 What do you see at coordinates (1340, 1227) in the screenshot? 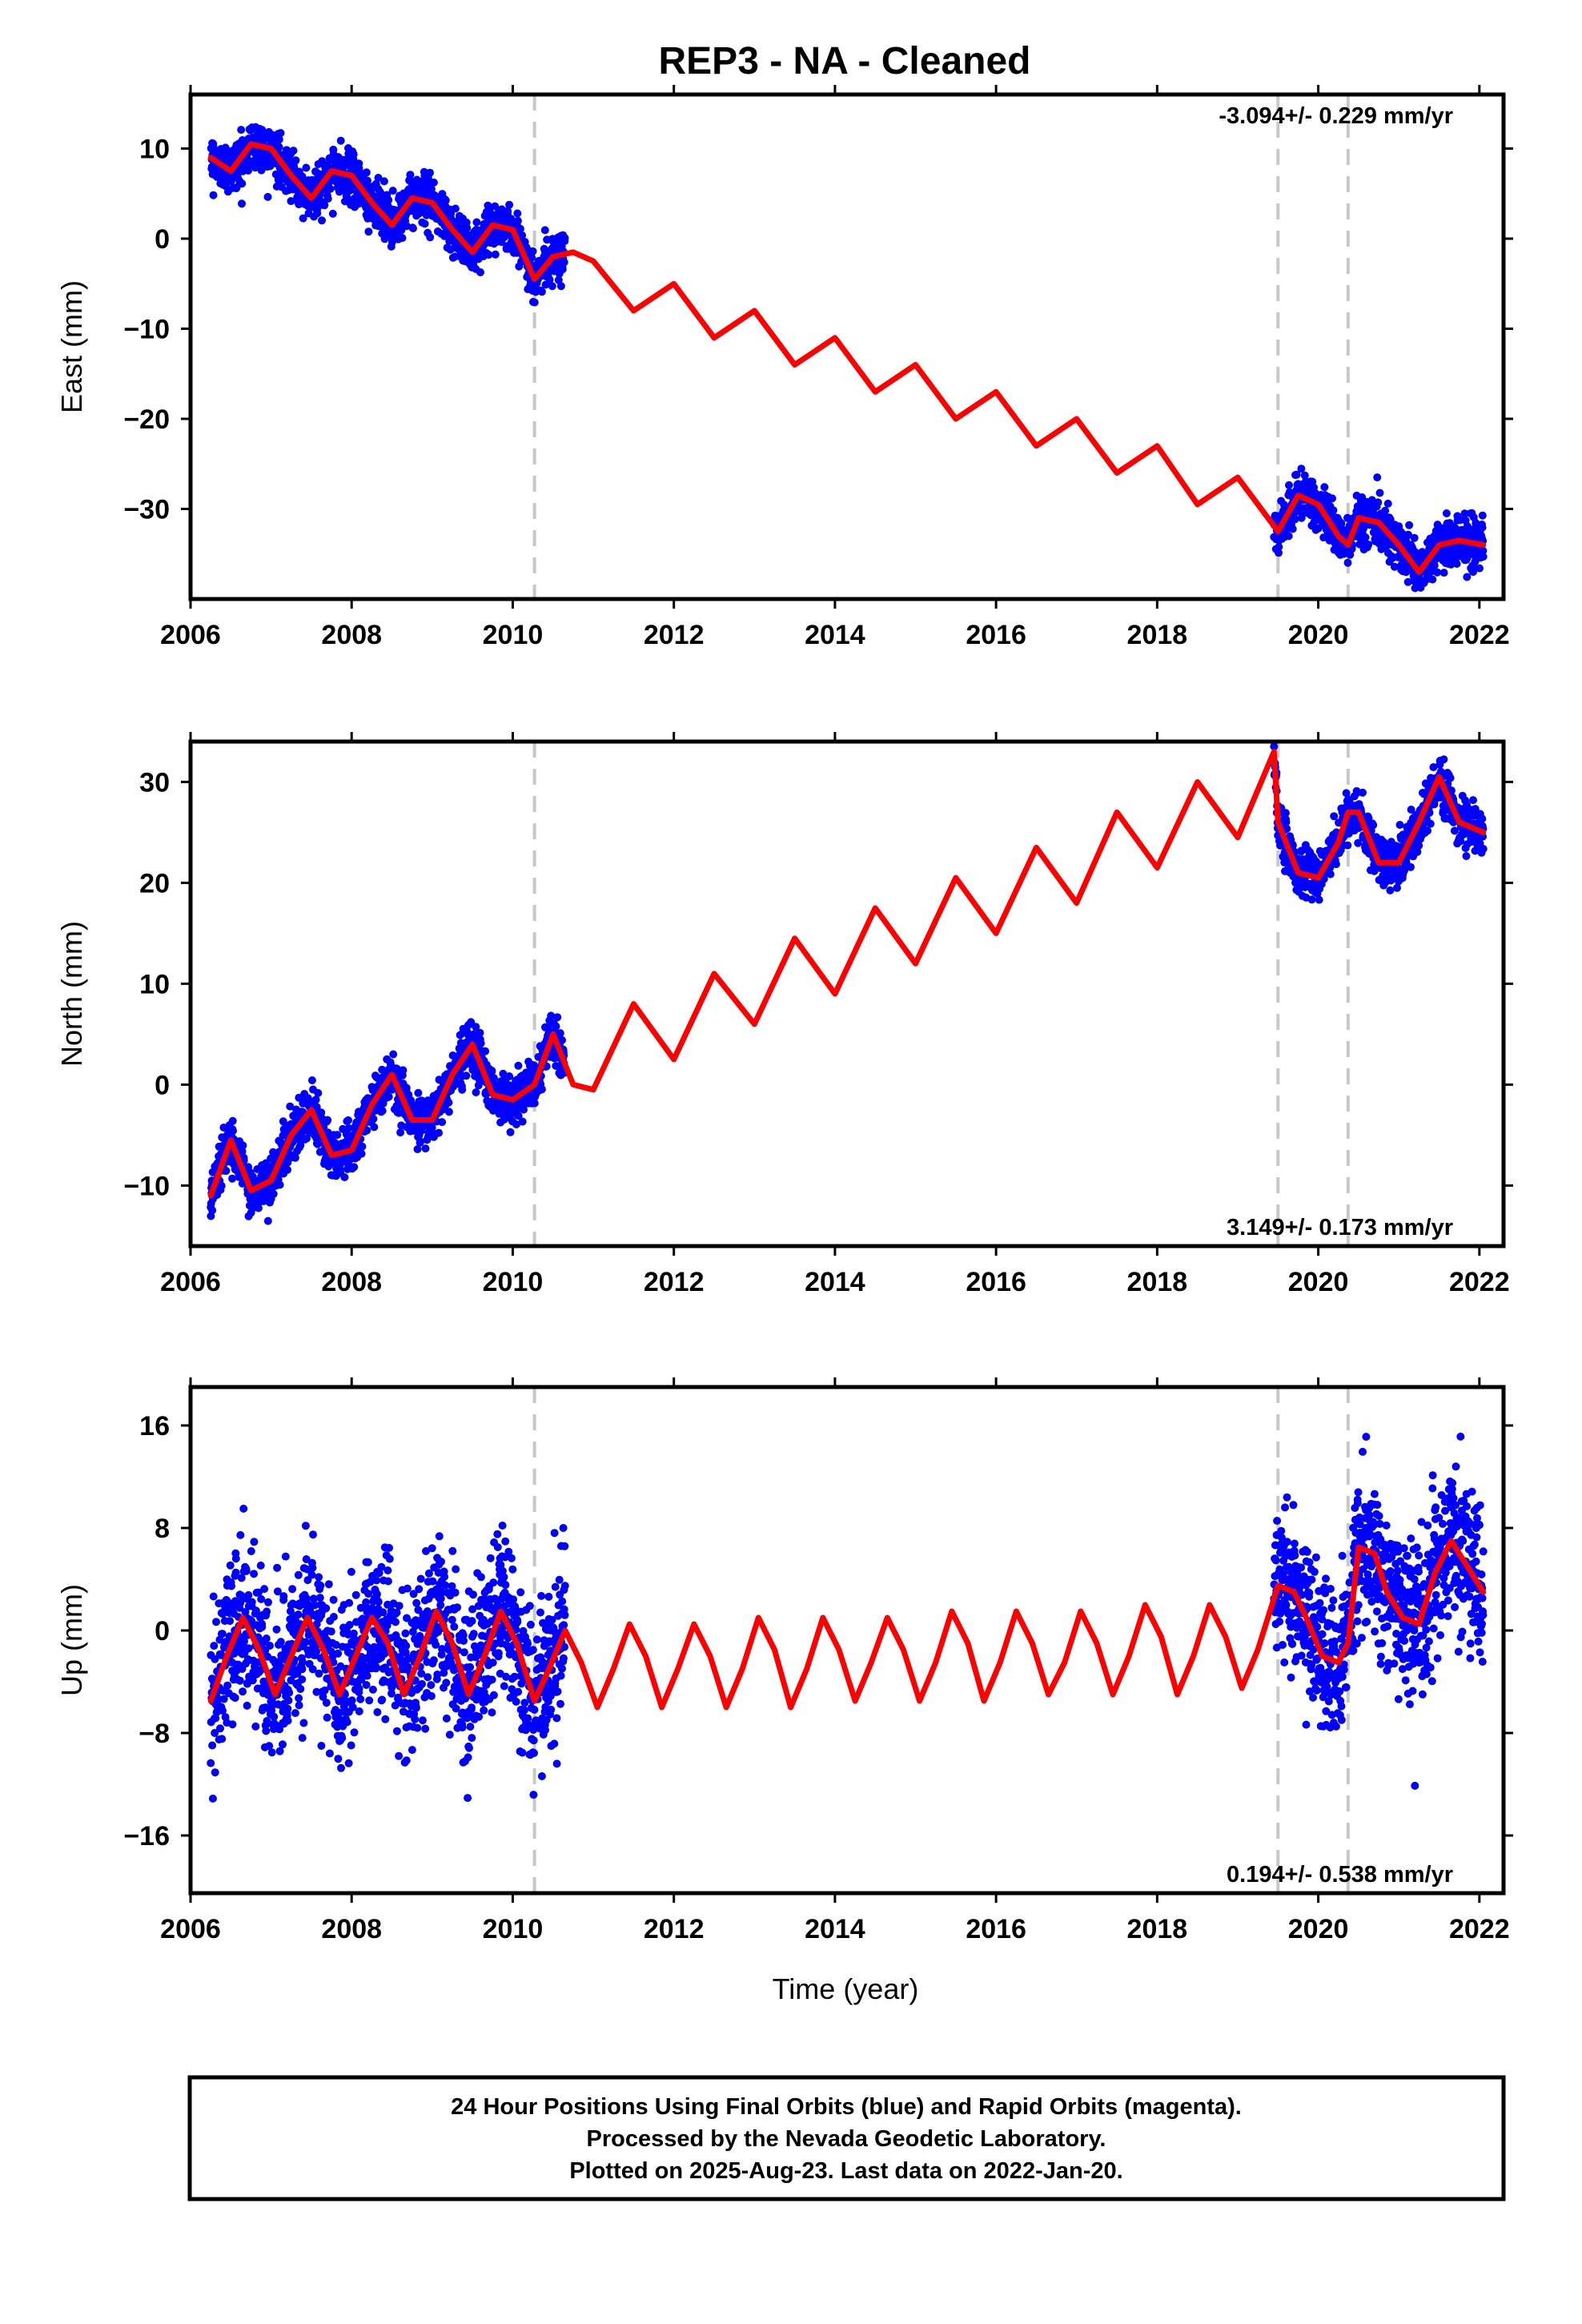
I see `rate-label: 3.149+/- 0.173 mm/yr` at bounding box center [1340, 1227].